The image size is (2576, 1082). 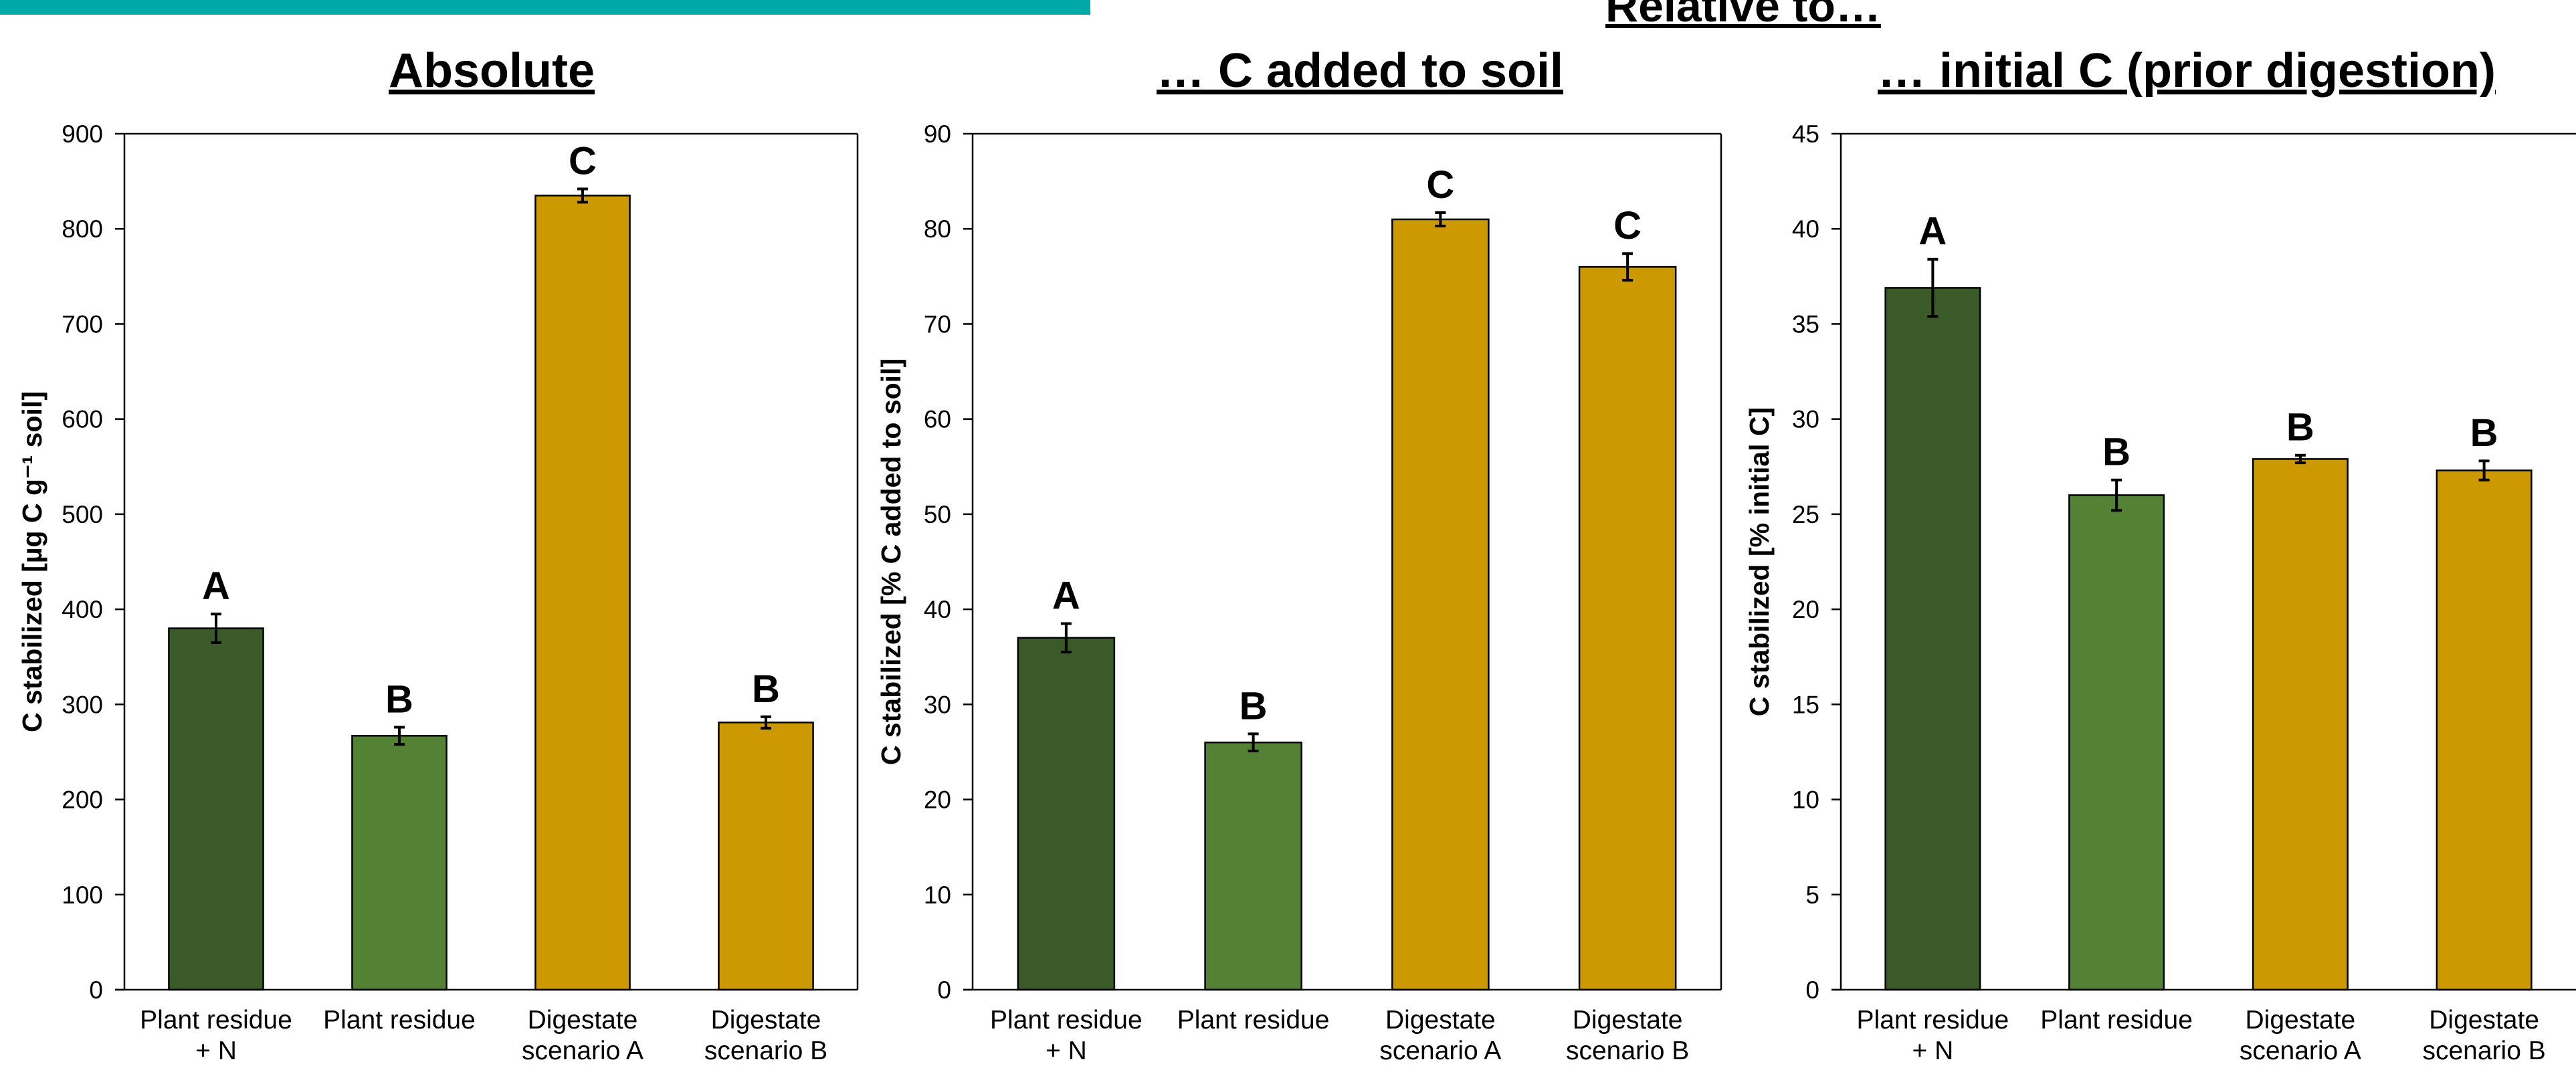 I want to click on chart-title: Absolute, so click(x=492, y=71).